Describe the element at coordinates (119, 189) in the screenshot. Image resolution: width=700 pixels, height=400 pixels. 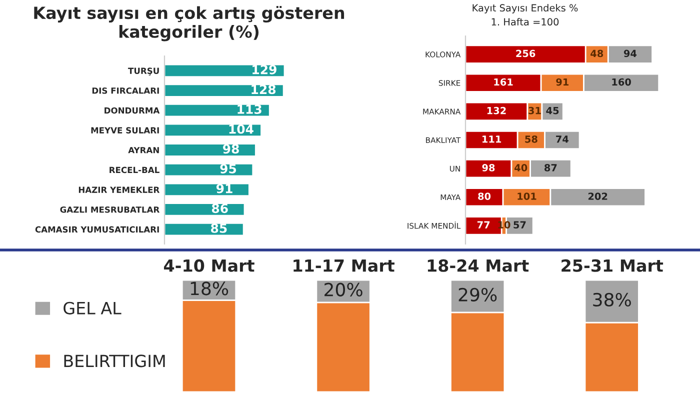
I see `y-tick-label: HAZIR YEMEKLER` at that location.